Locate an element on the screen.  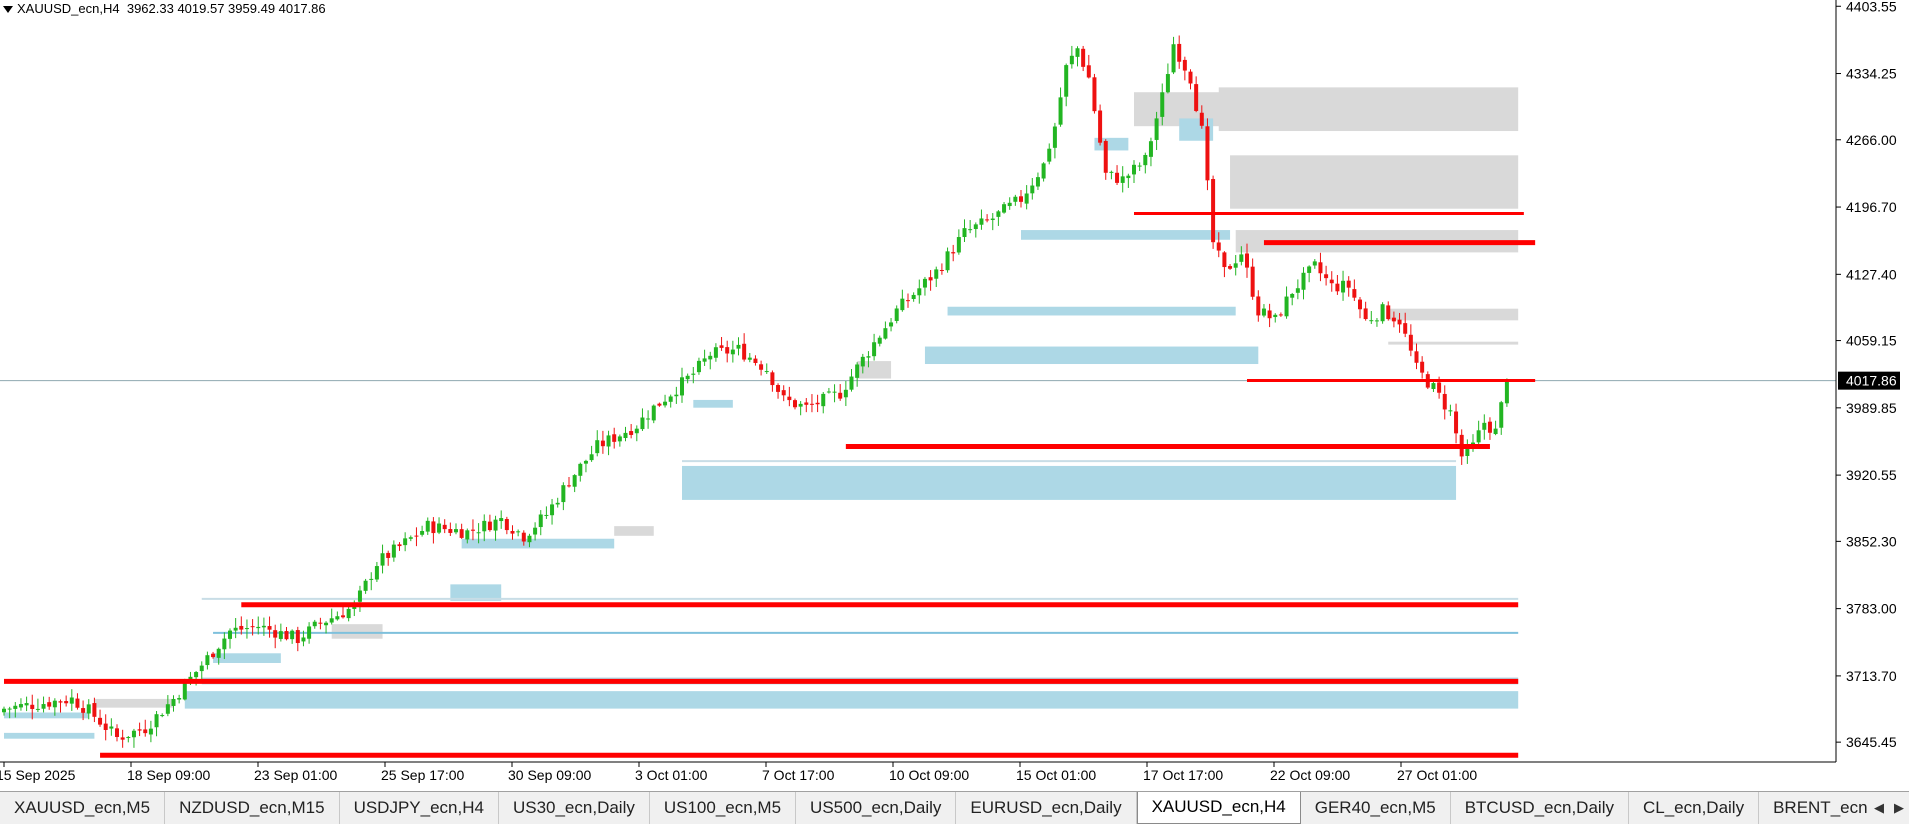
y-tick-label: 3852.30 is located at coordinates (1871, 541).